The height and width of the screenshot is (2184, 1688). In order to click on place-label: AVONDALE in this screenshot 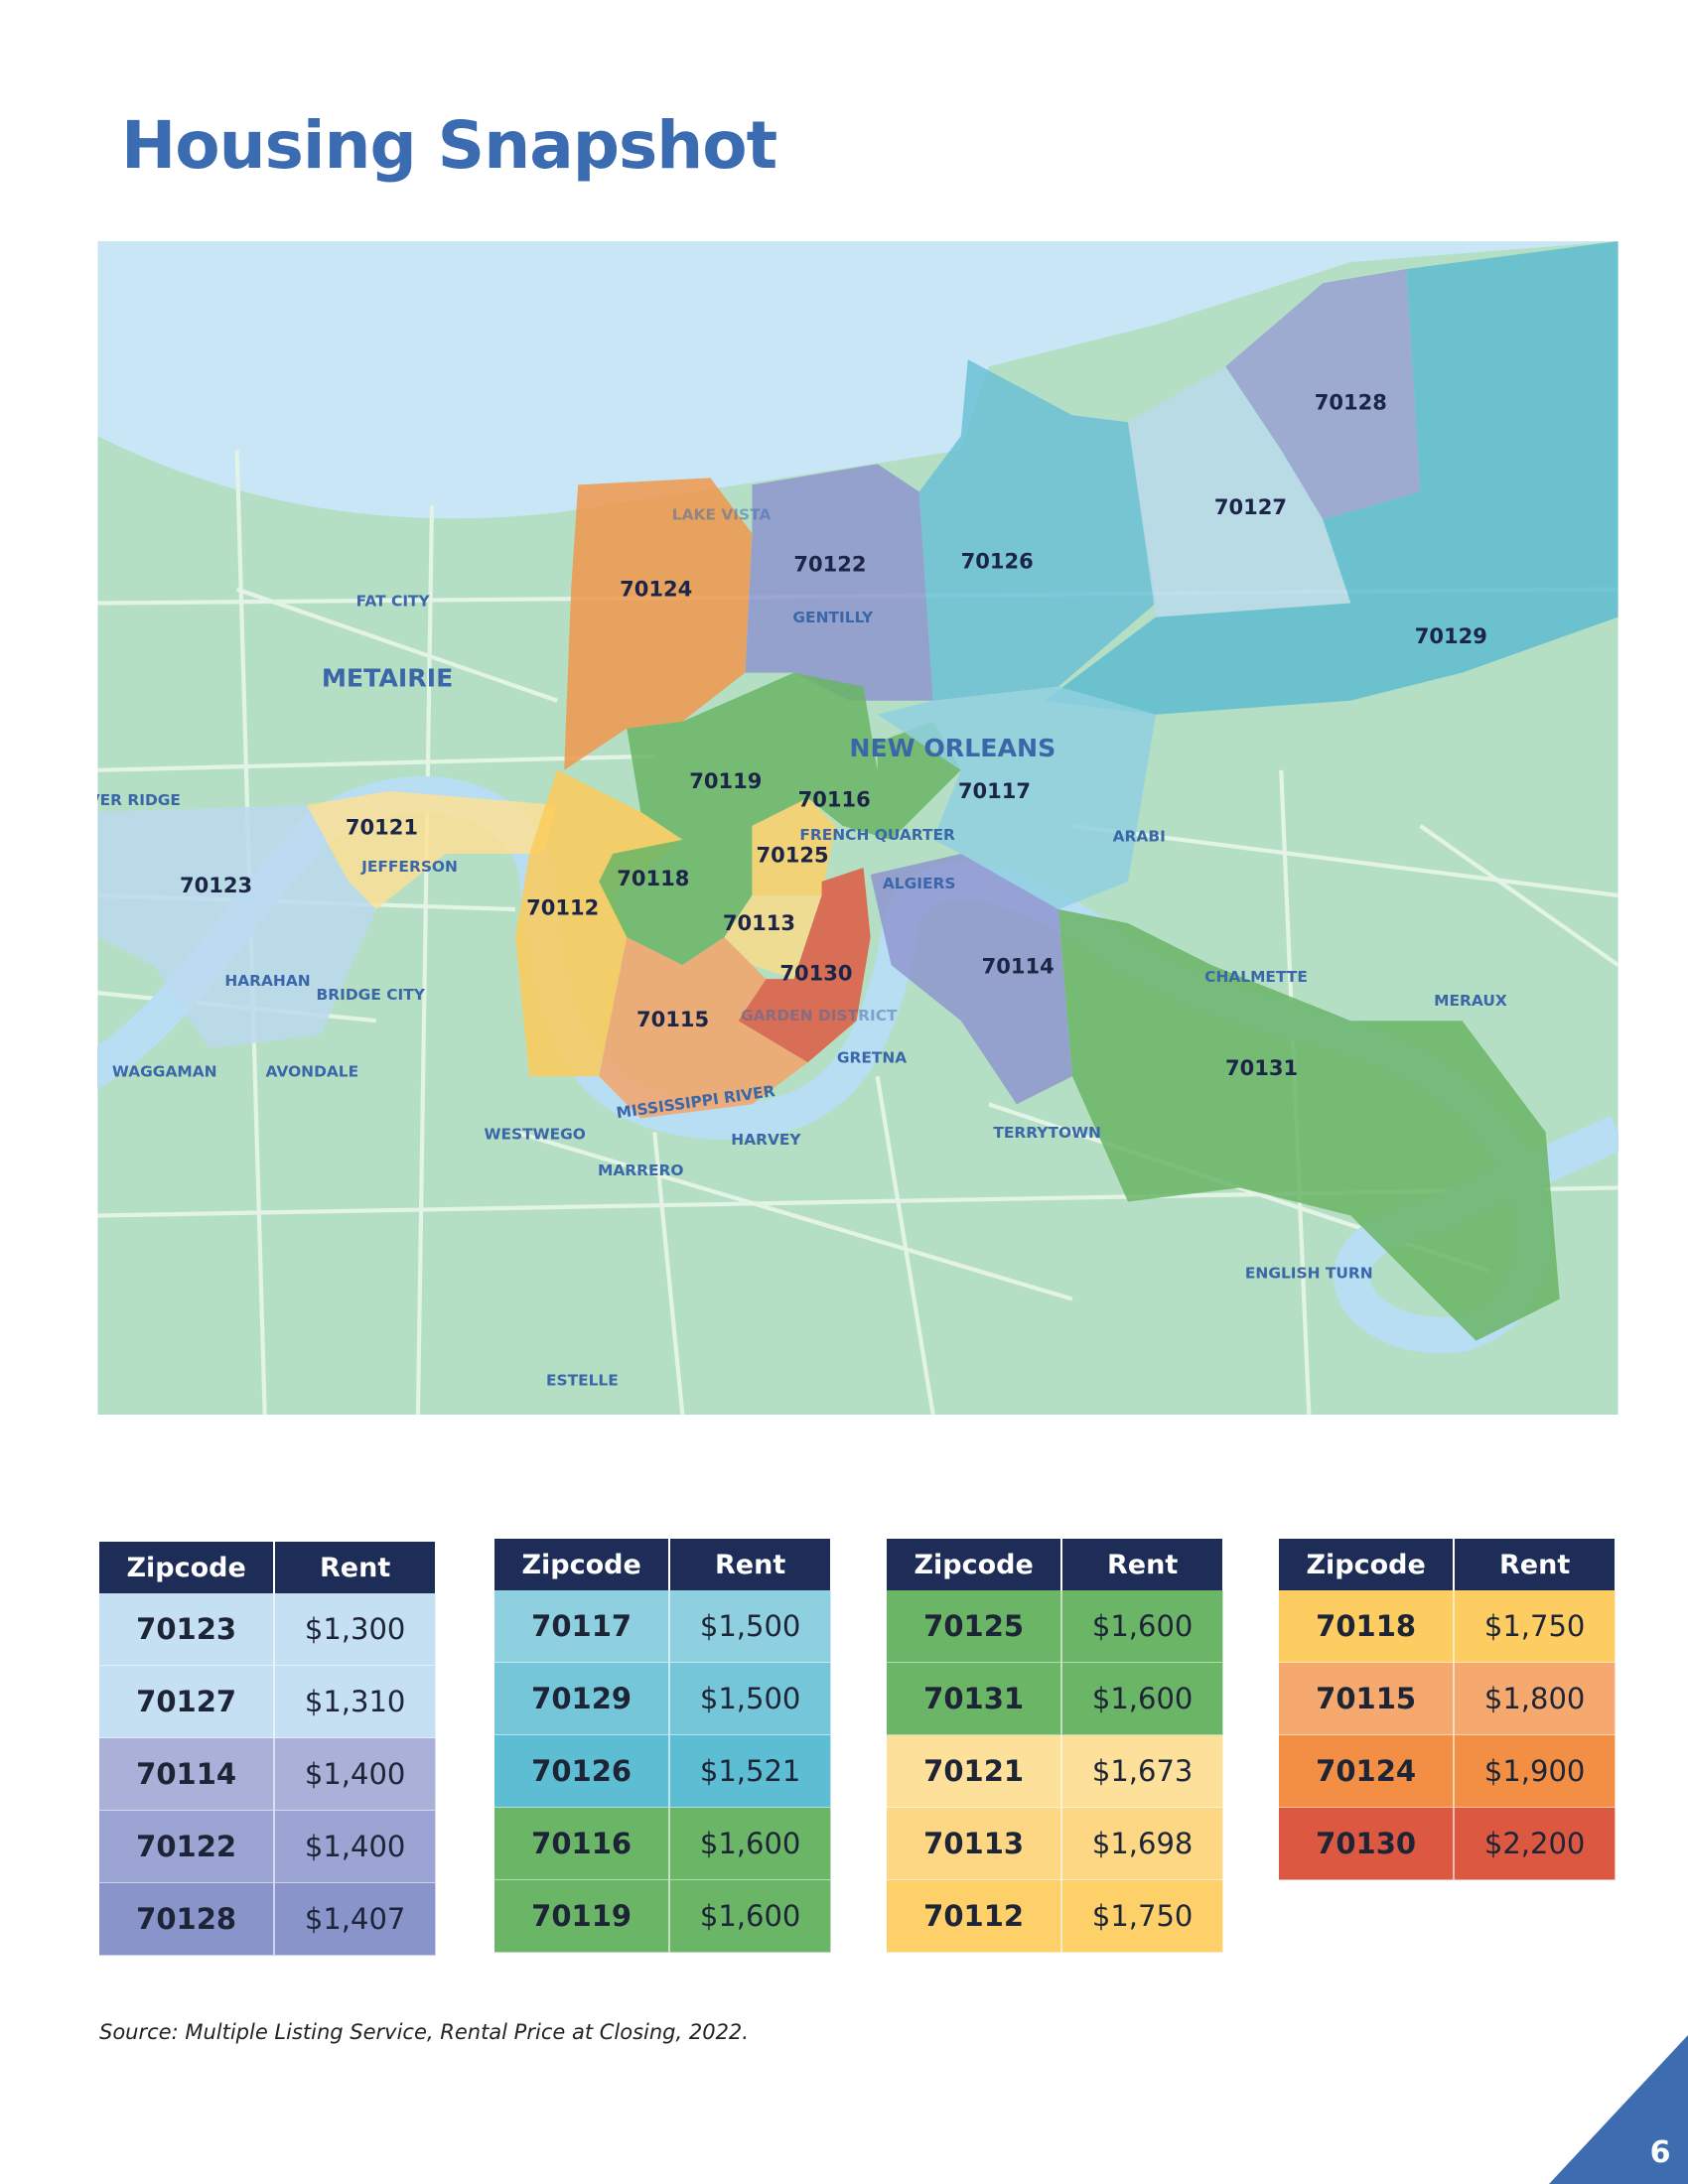, I will do `click(312, 1071)`.